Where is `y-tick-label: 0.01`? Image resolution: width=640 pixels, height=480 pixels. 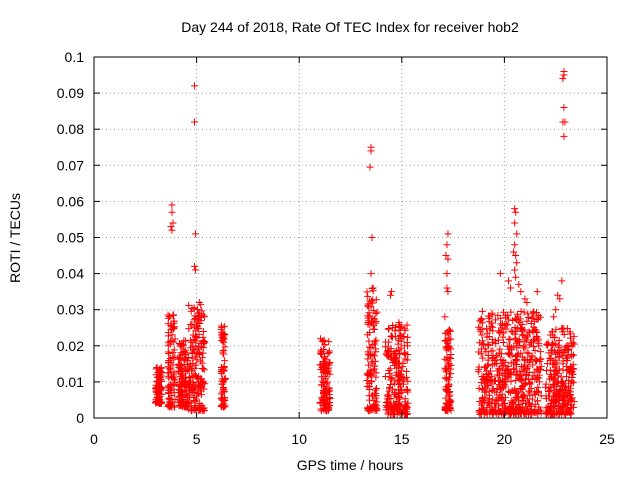 y-tick-label: 0.01 is located at coordinates (70, 382).